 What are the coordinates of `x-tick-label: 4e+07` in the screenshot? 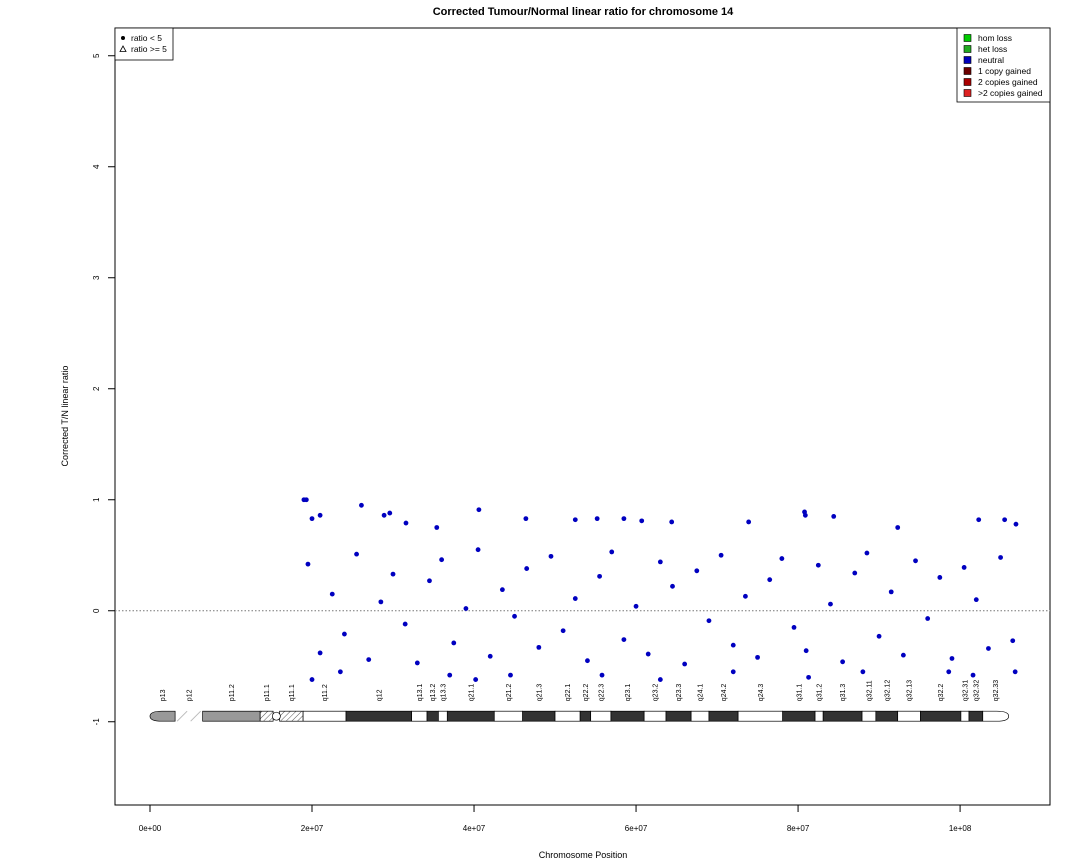 It's located at (474, 828).